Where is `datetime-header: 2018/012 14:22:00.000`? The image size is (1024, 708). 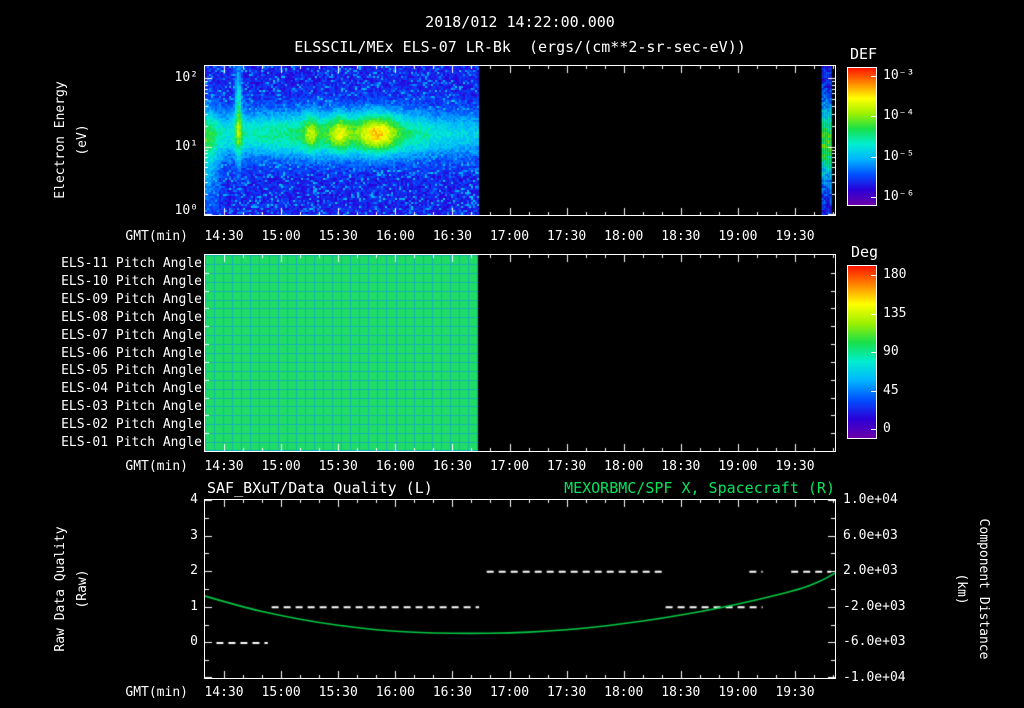
datetime-header: 2018/012 14:22:00.000 is located at coordinates (520, 22).